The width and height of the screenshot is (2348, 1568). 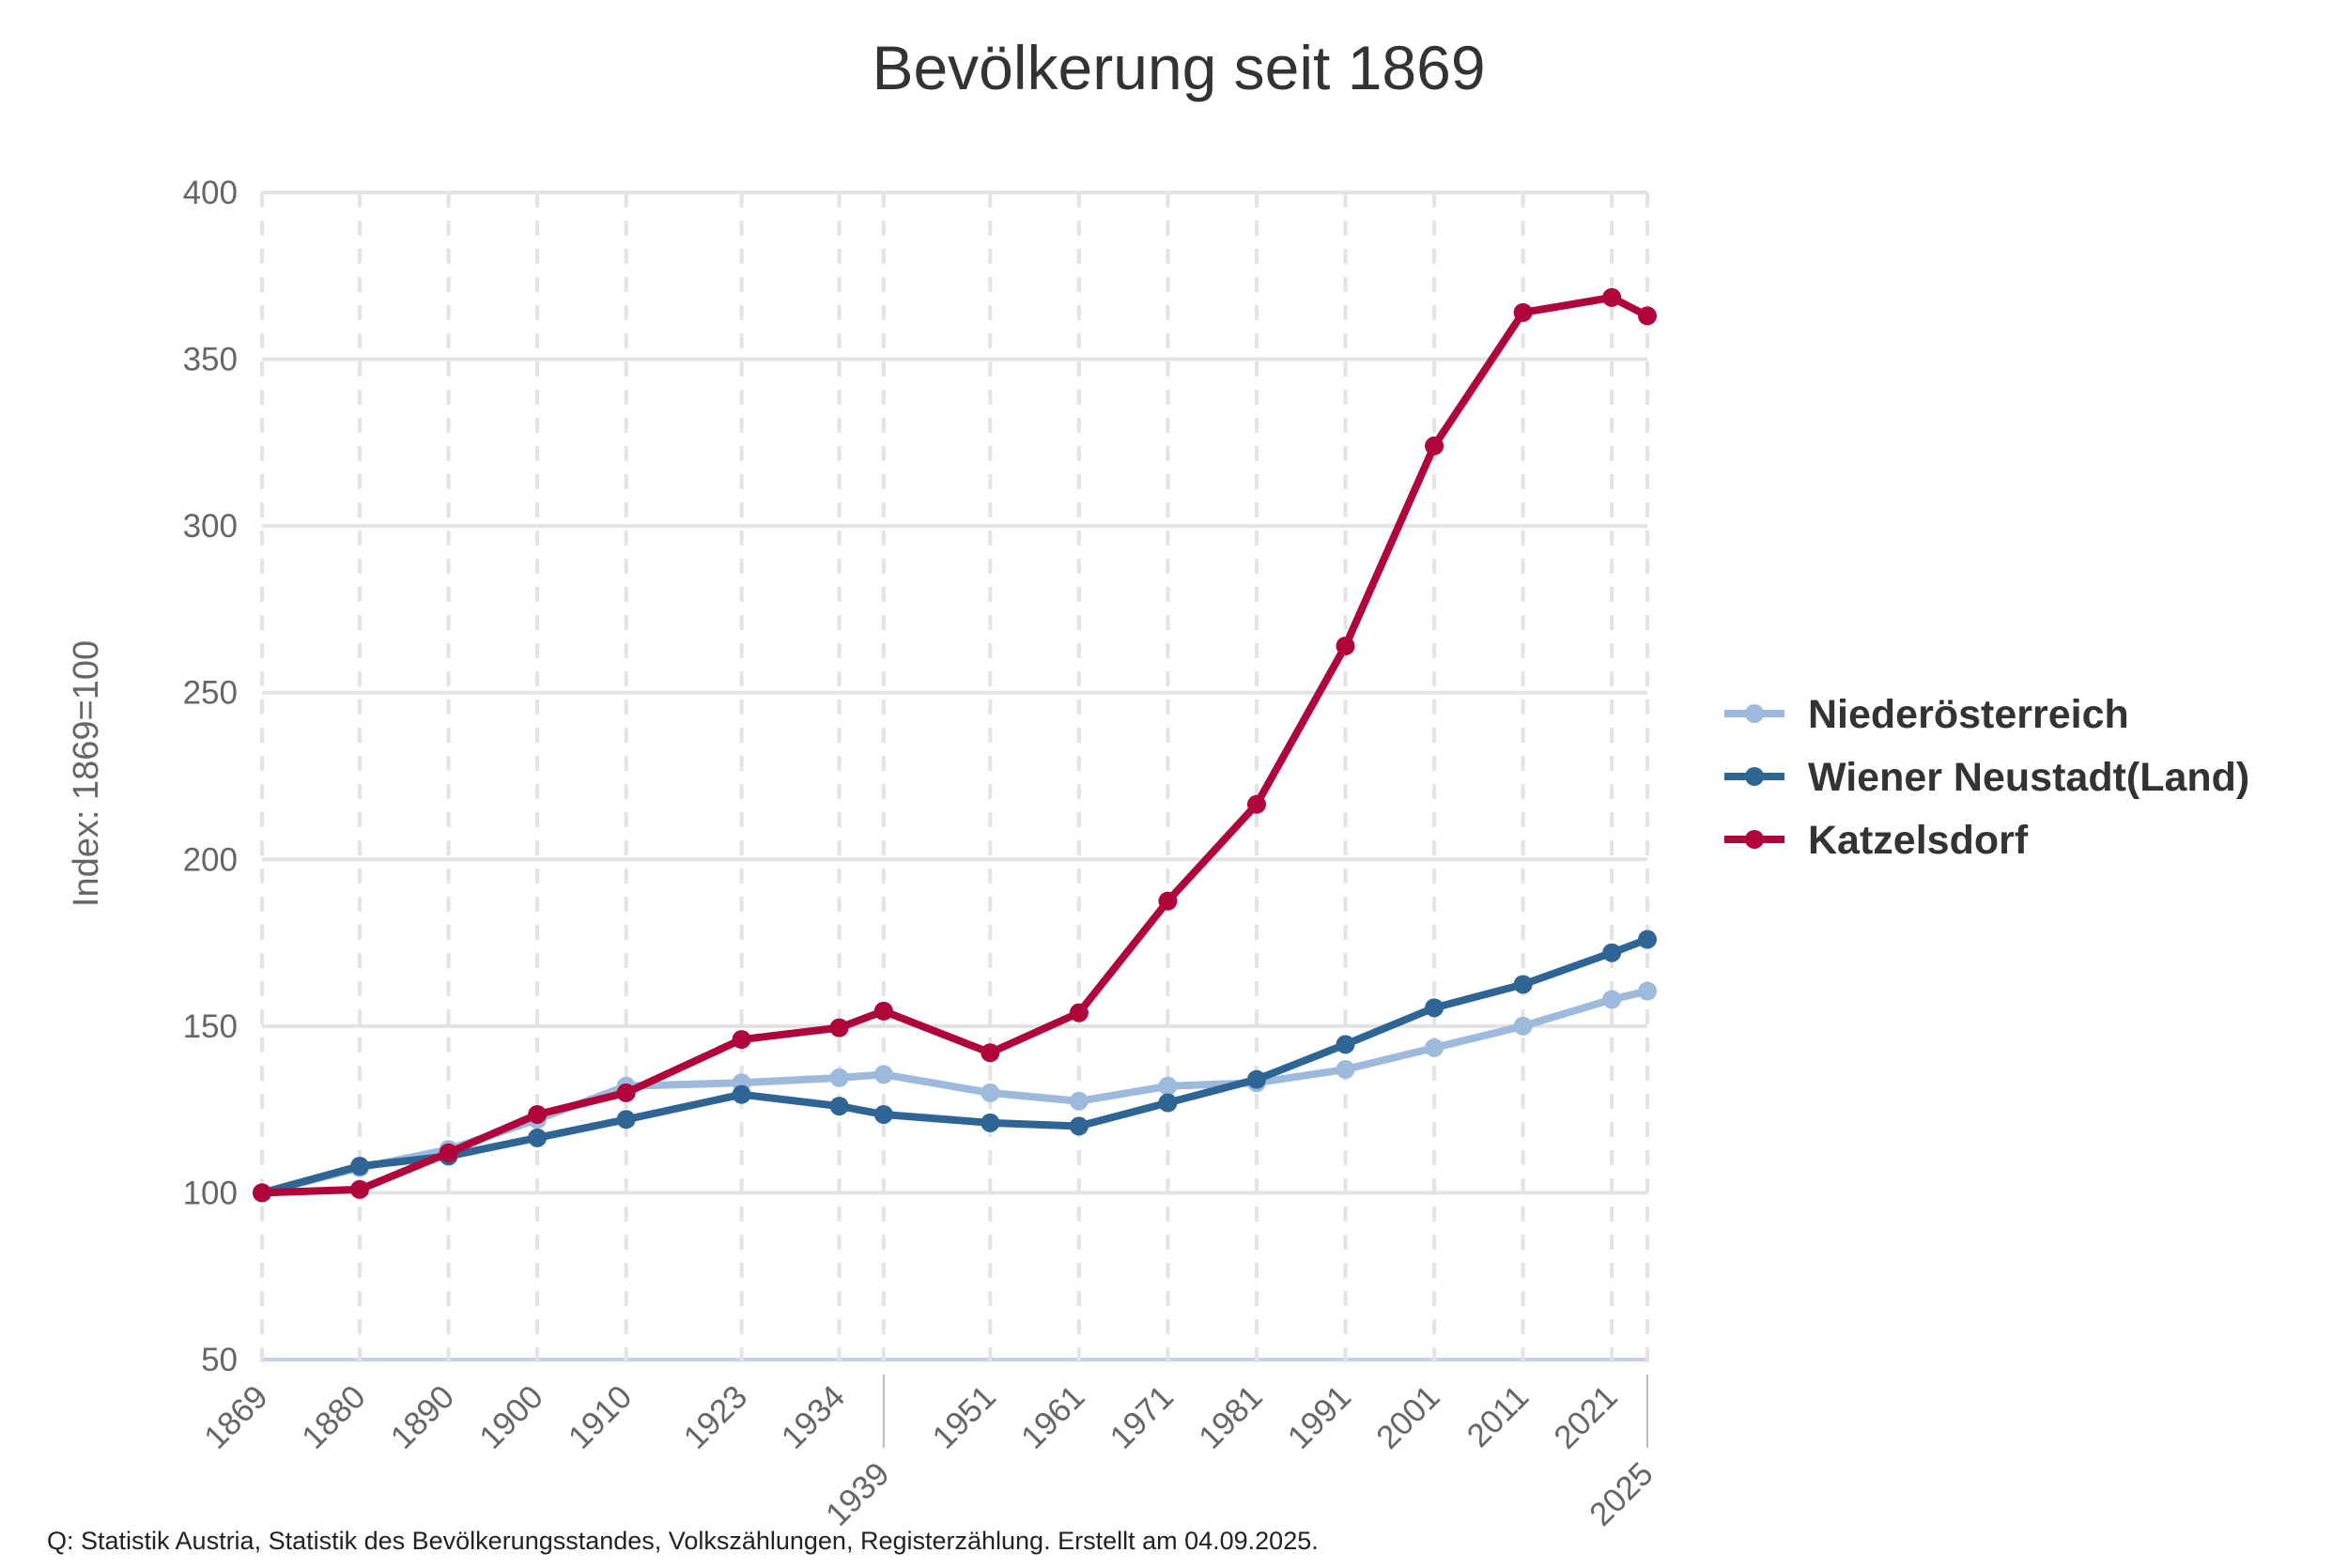 I want to click on x-tick-label: 1939, so click(x=858, y=1494).